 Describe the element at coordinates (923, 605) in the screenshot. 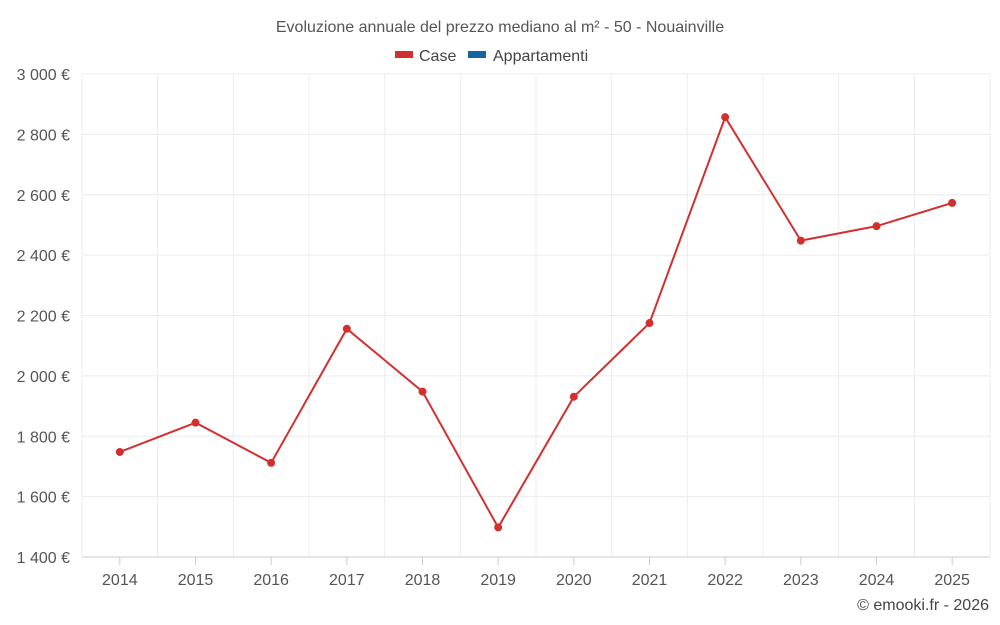

I see `credit-text: © emooki.fr - 2026` at that location.